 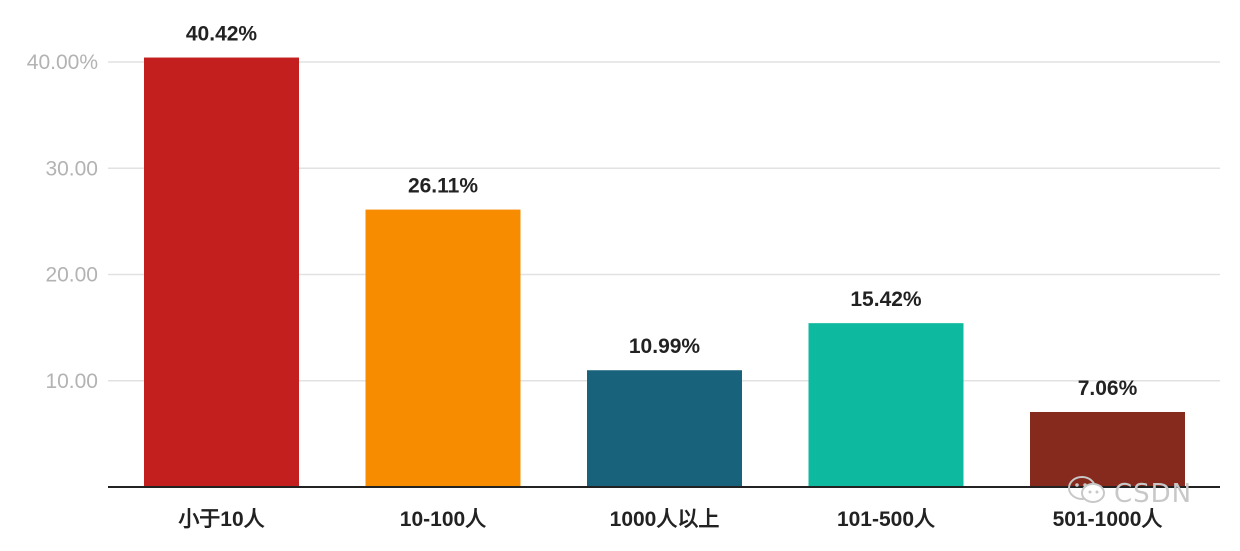 I want to click on x-axis-ticks: 小于10人 10-100人 1000人以上 101-500人 501-1000人, so click(x=670, y=519).